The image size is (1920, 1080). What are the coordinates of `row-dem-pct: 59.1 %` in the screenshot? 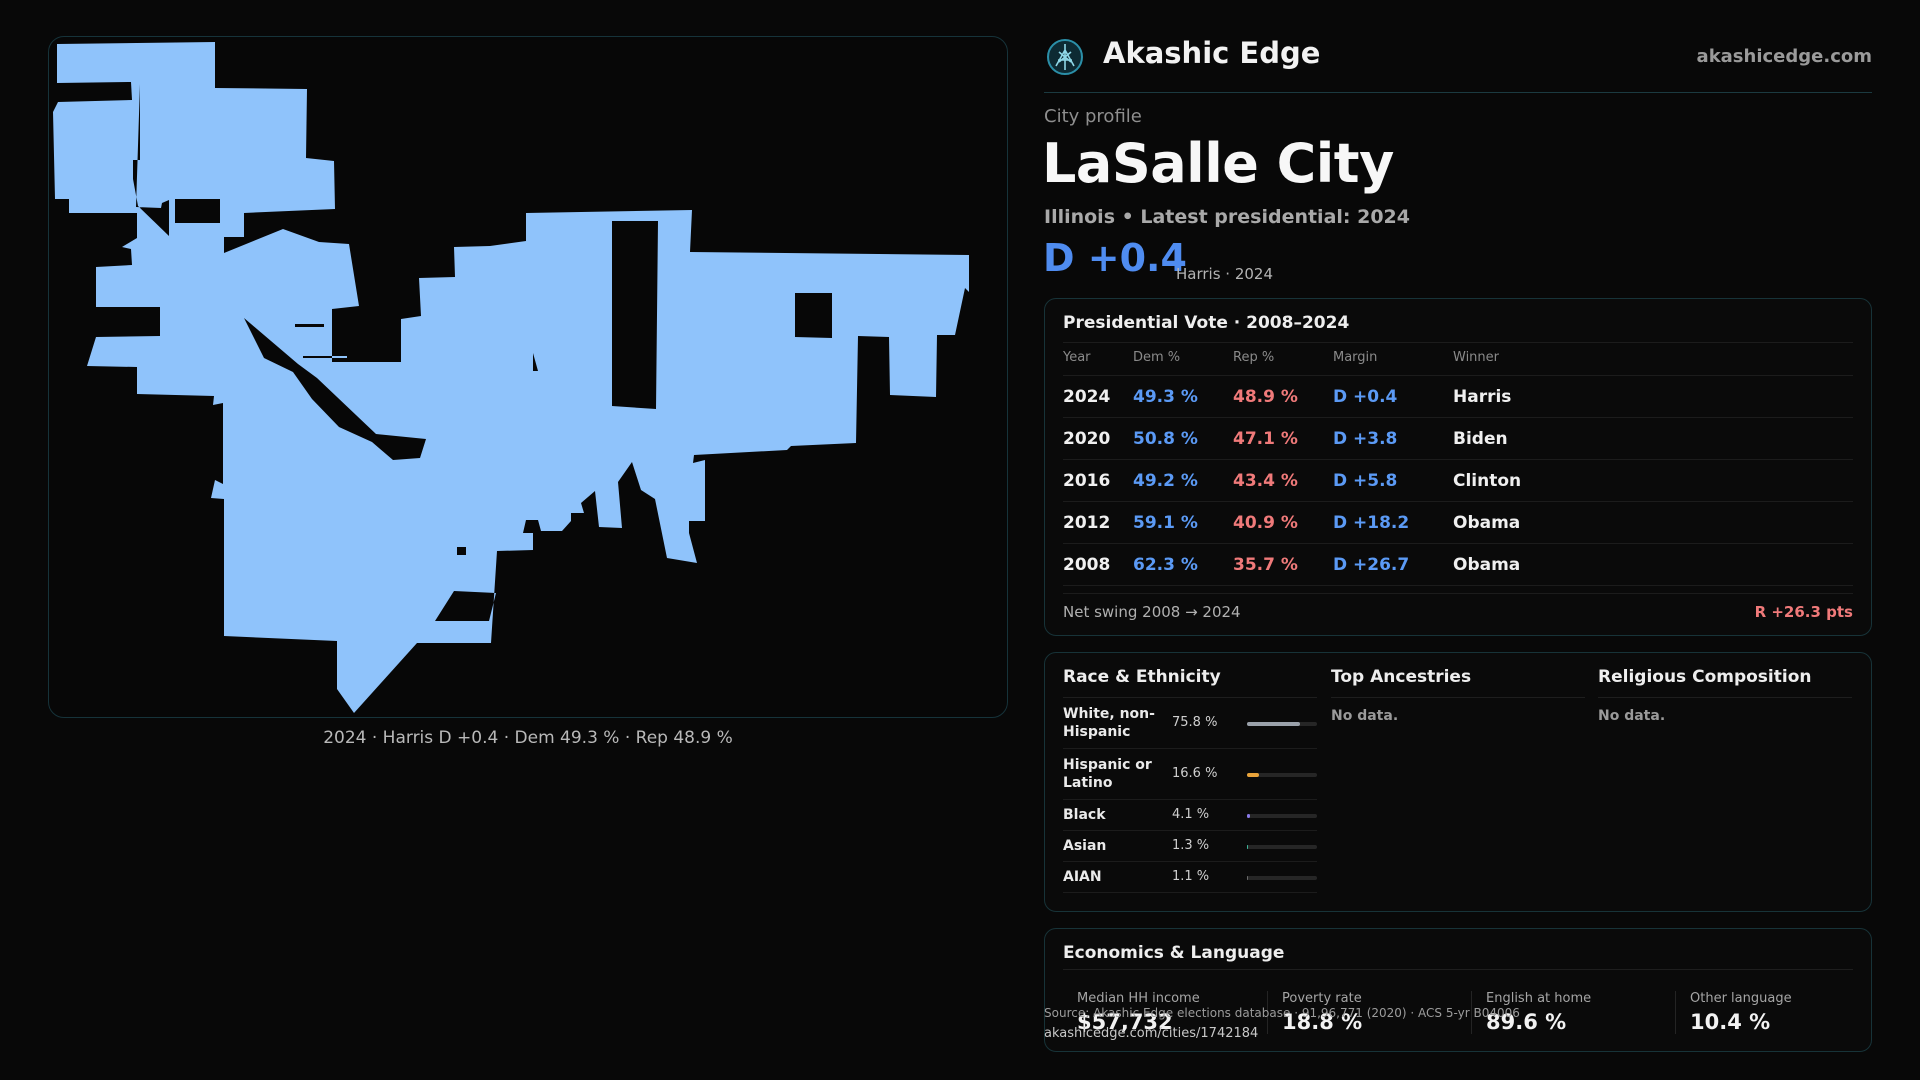 It's located at (1165, 523).